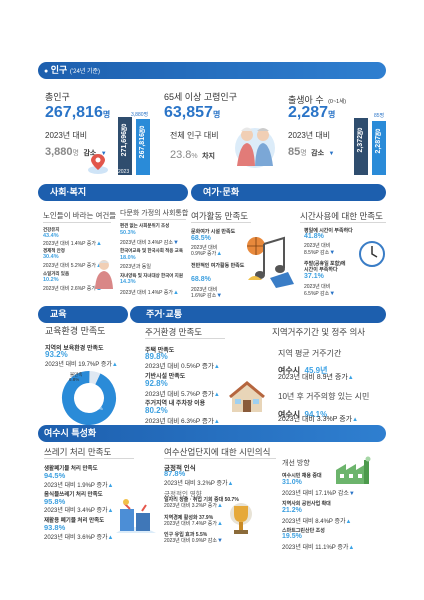  I want to click on donut-sat-value: 93.2%, so click(96, 408).